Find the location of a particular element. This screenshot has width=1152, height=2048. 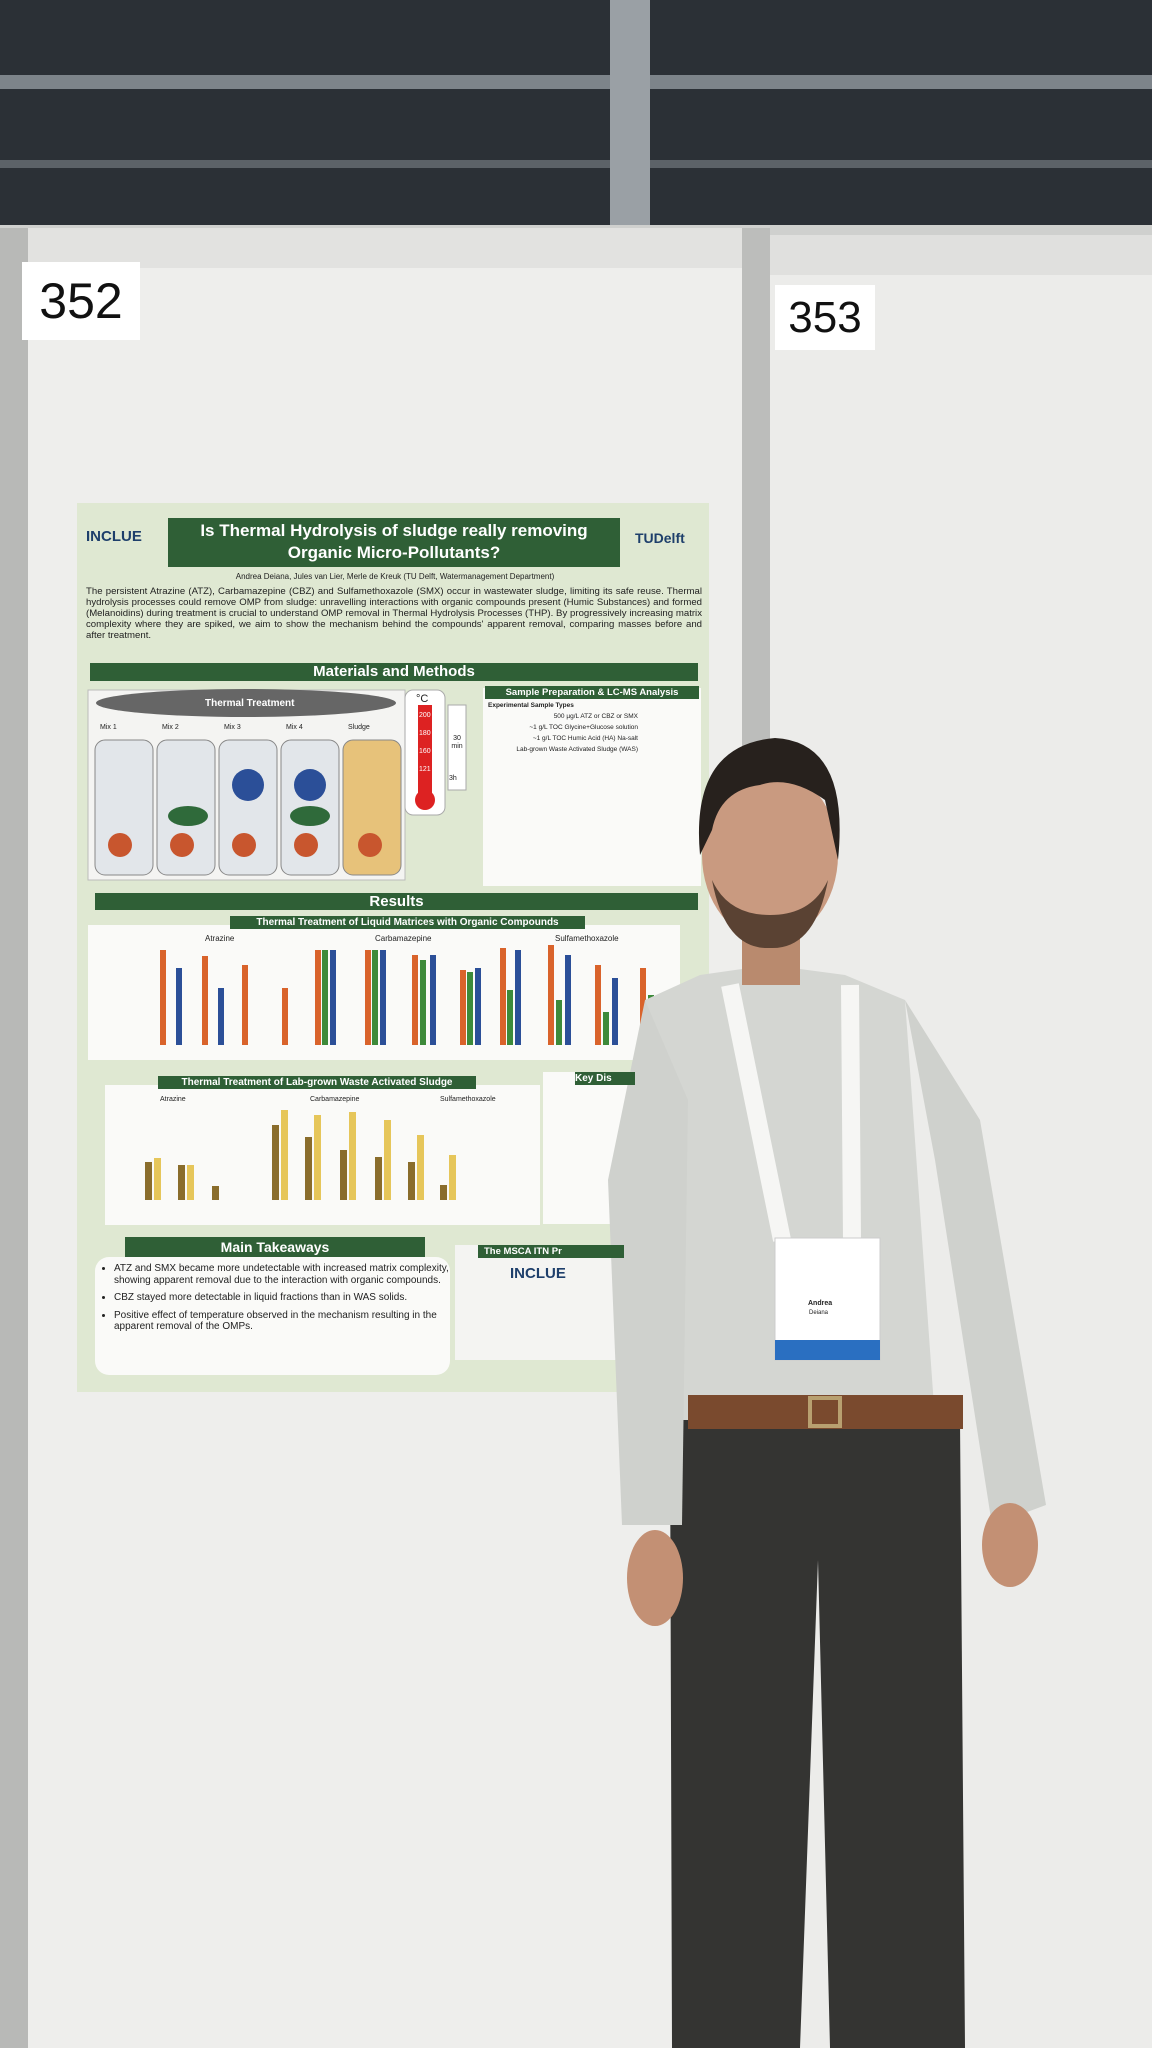

label: Mix 1 is located at coordinates (108, 727).